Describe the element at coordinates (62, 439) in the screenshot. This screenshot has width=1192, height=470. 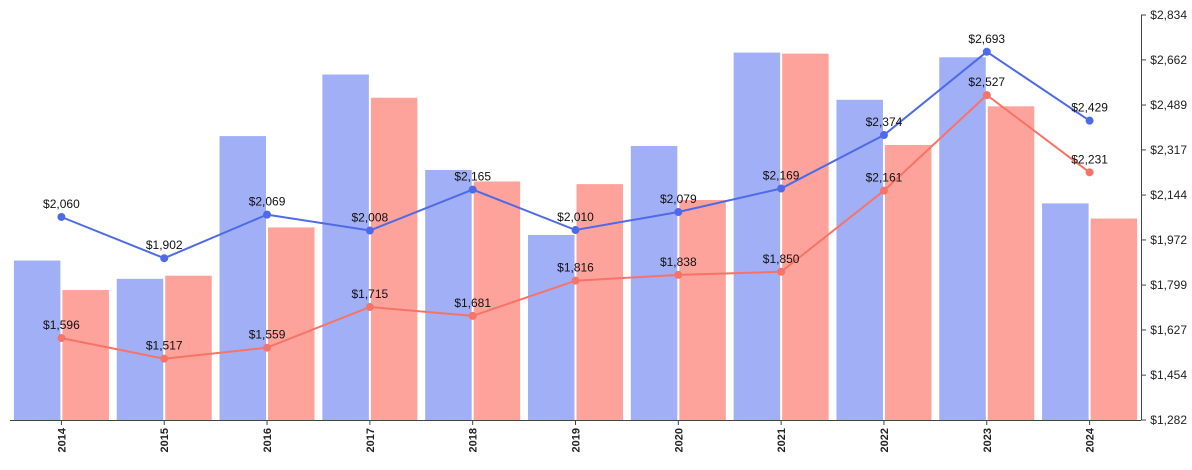
I see `x-tick-label: 2014` at that location.